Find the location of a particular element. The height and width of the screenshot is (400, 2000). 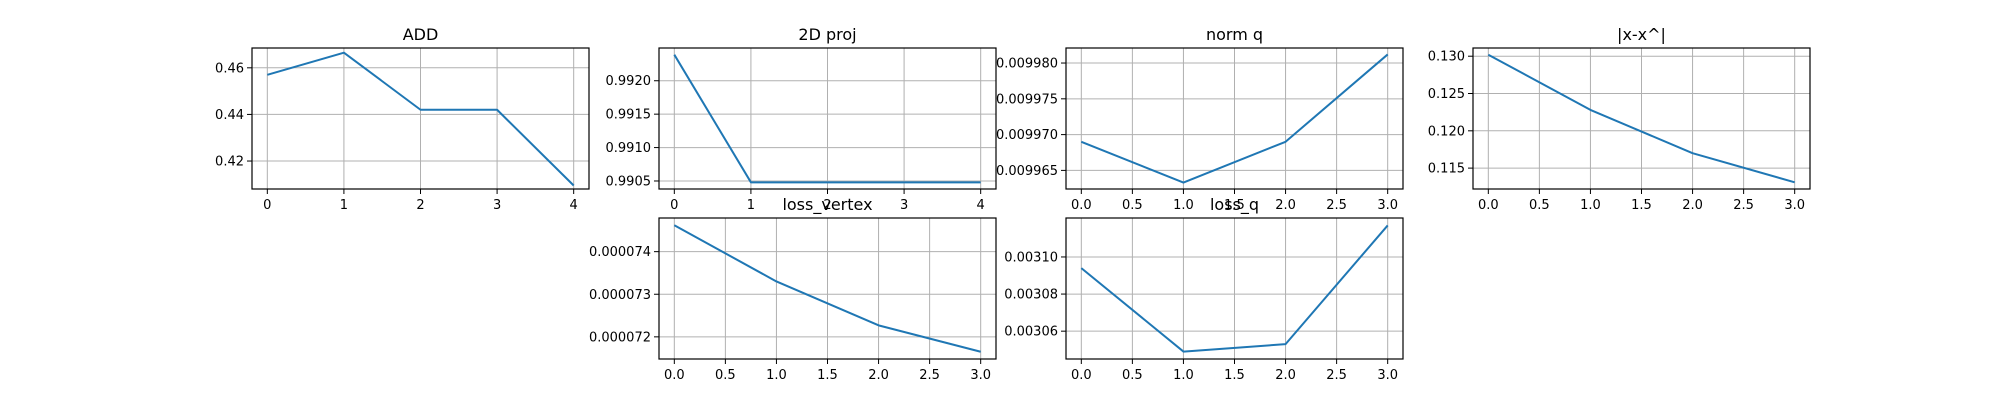

xdiff-title: |x-x^| is located at coordinates (1641, 34).